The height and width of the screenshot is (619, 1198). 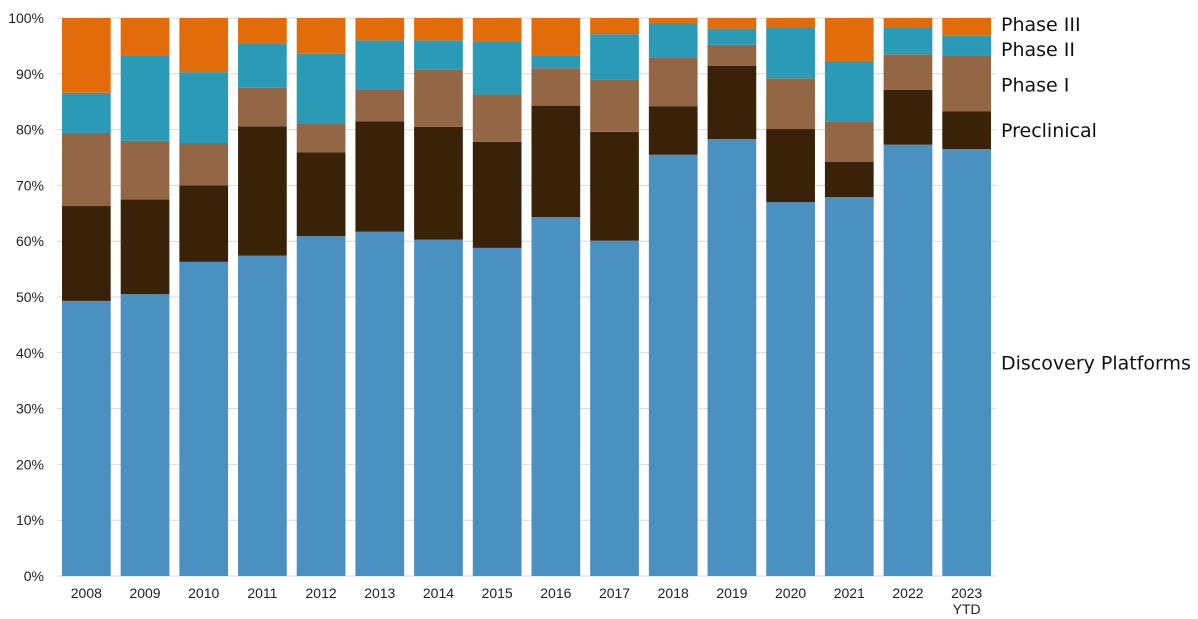 What do you see at coordinates (907, 593) in the screenshot?
I see `x-tick-label: 2022` at bounding box center [907, 593].